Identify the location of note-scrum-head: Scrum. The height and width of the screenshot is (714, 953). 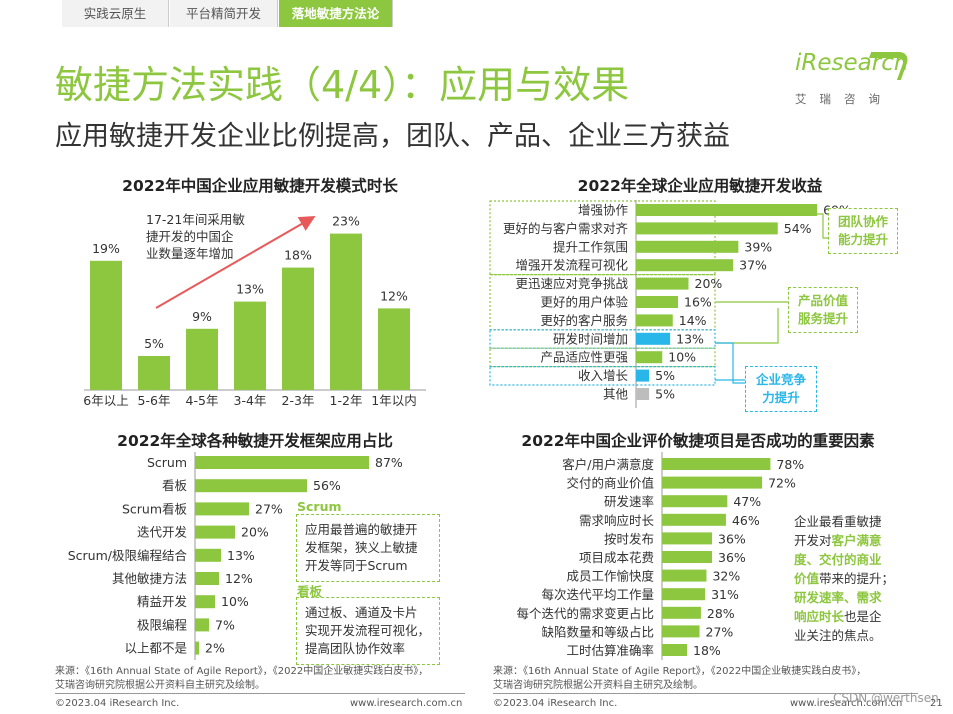
(319, 506).